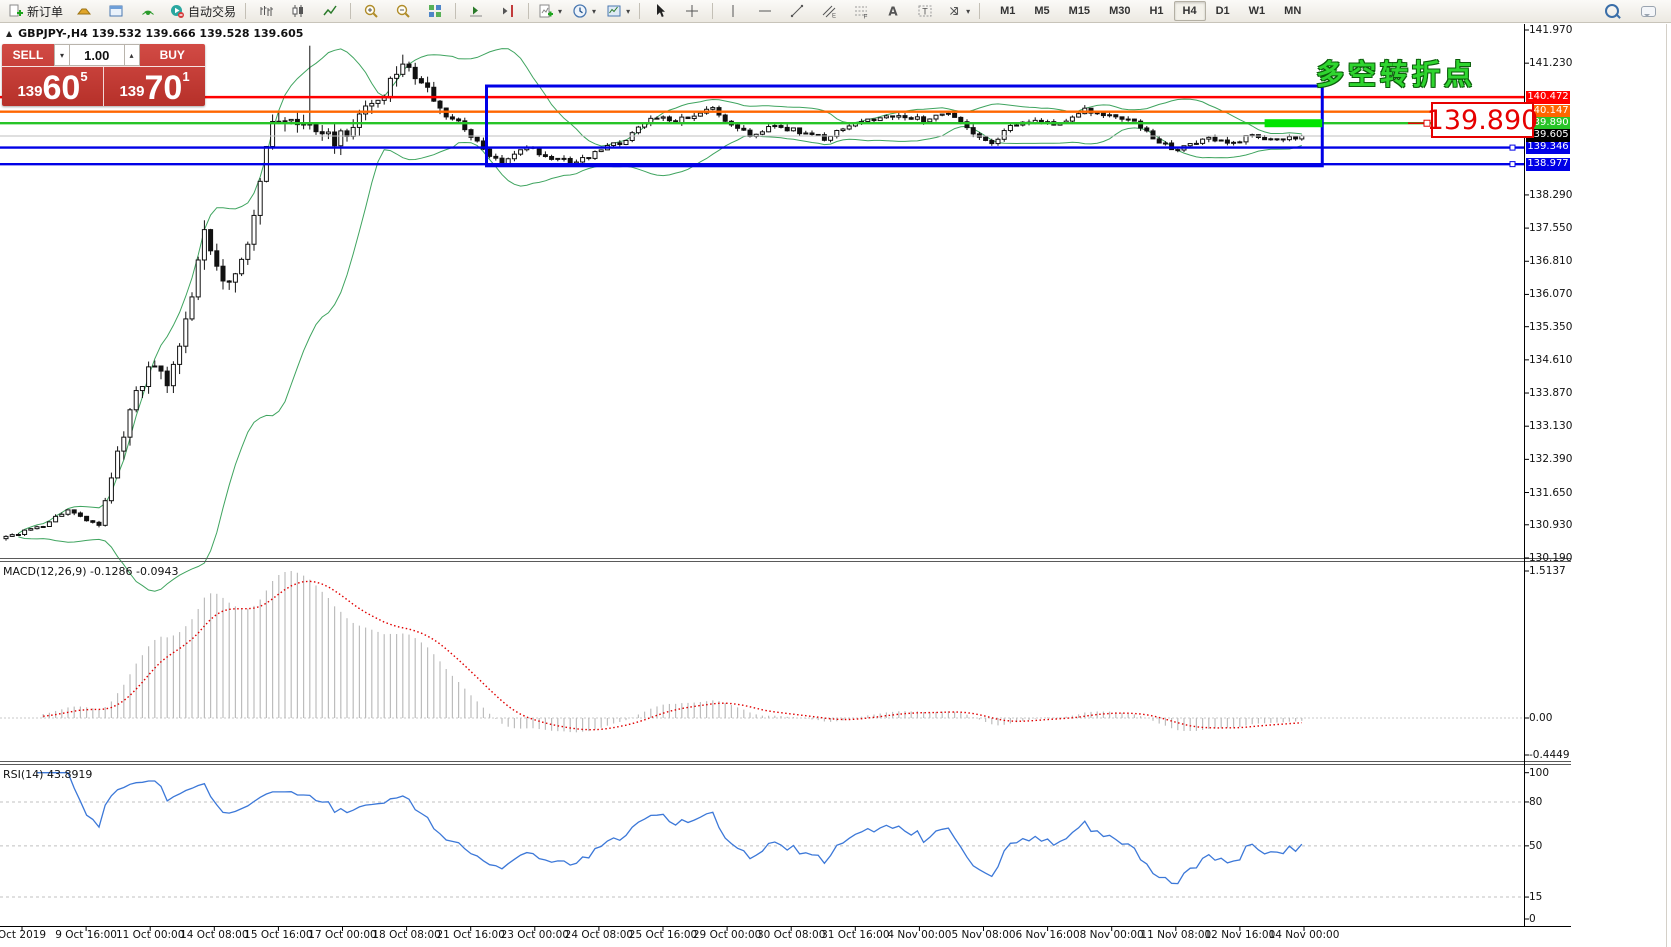 The image size is (1671, 947). What do you see at coordinates (1079, 11) in the screenshot?
I see `timeframe-m15-button: M15` at bounding box center [1079, 11].